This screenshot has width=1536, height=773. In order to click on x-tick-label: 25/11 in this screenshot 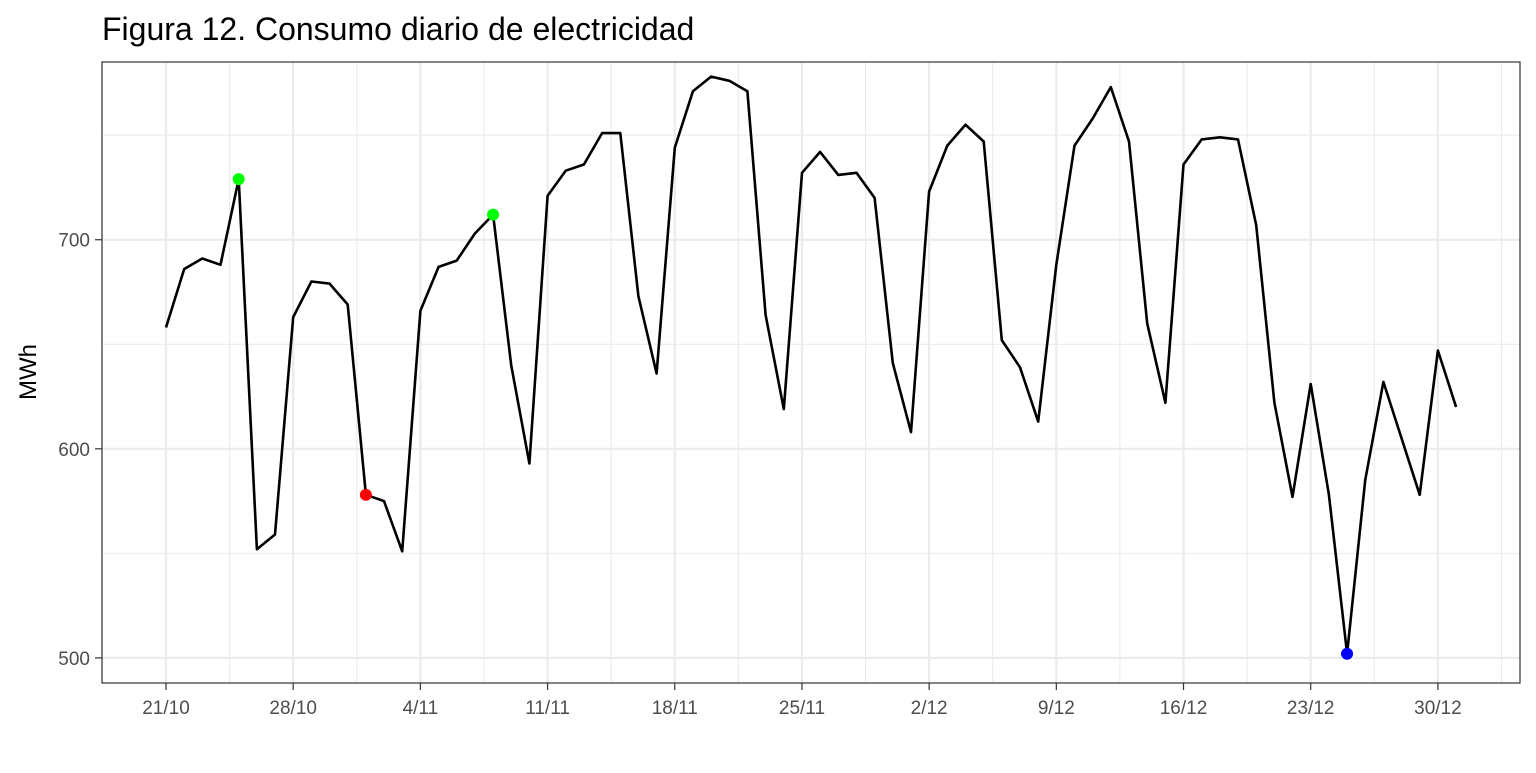, I will do `click(802, 708)`.